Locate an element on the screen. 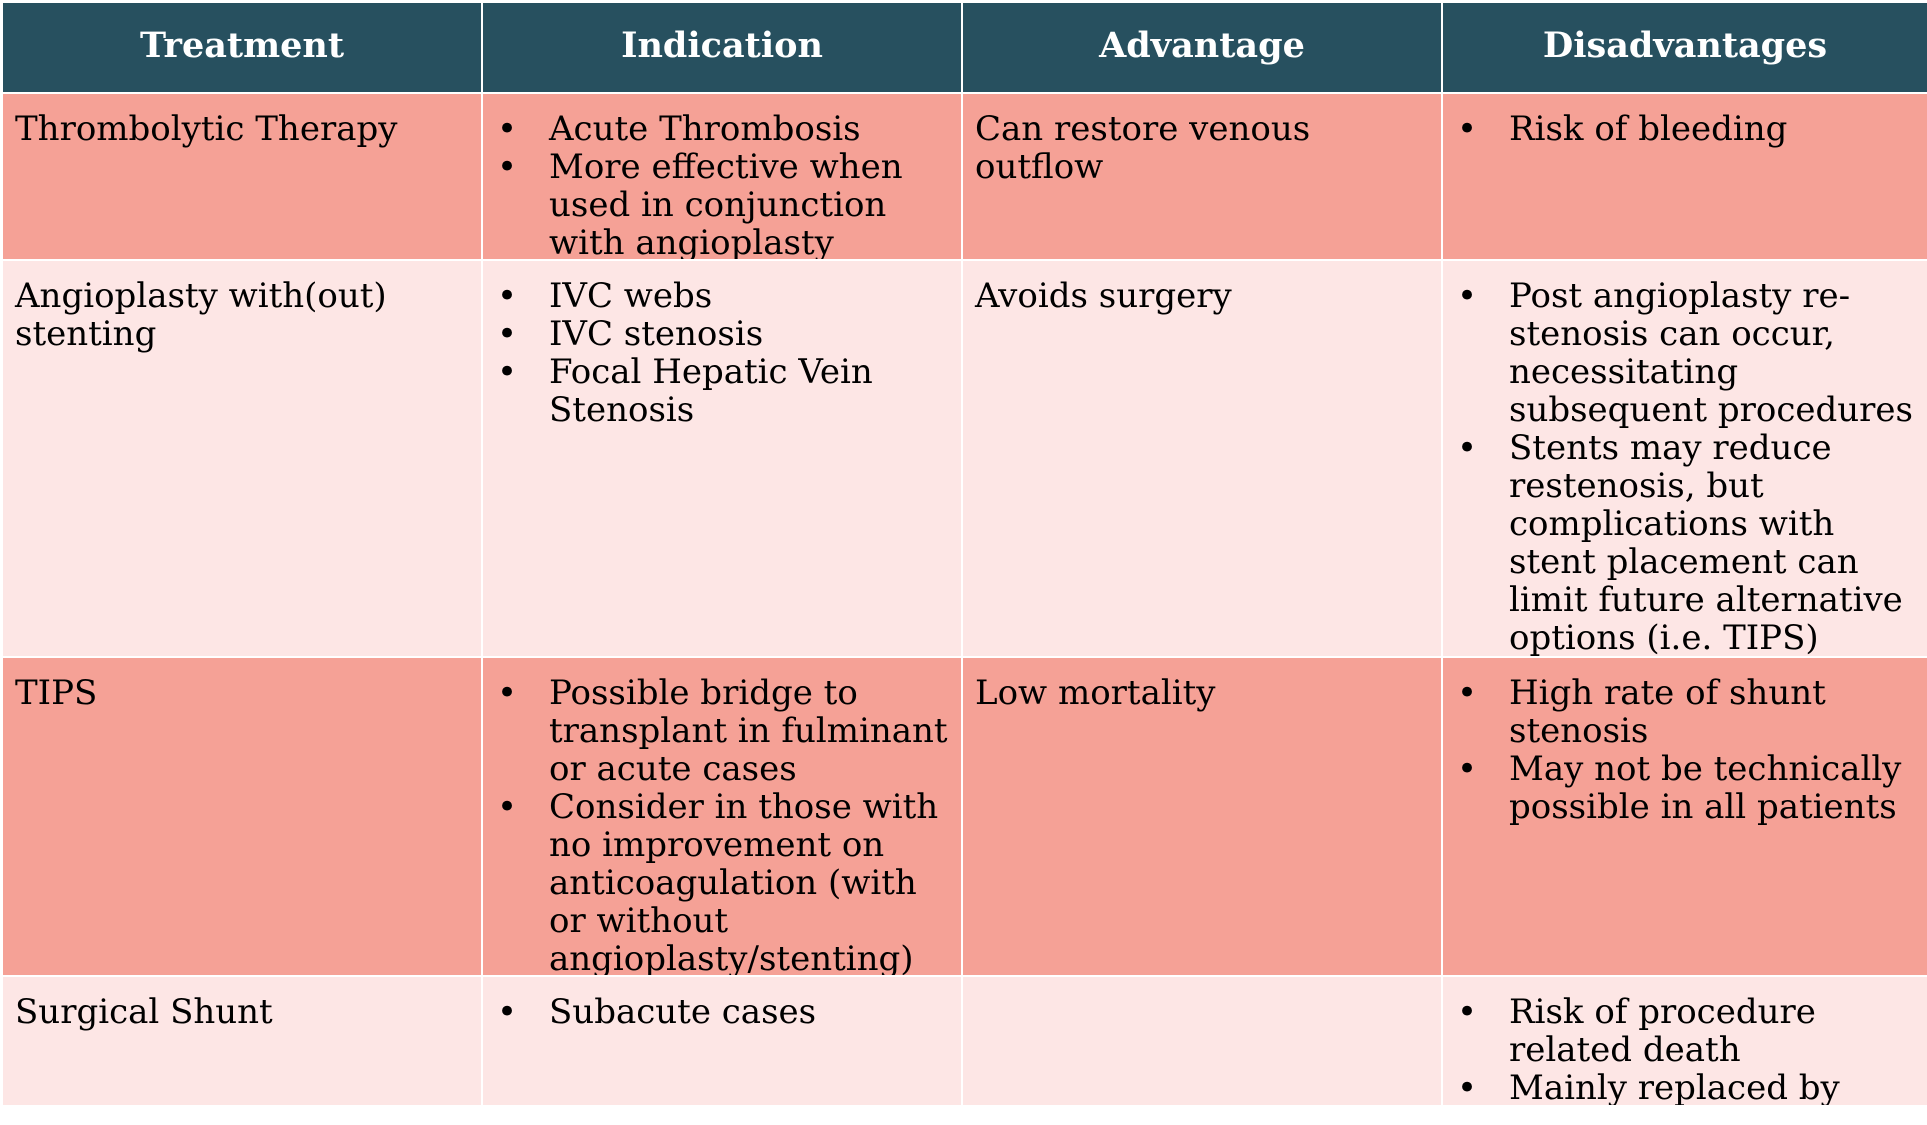 This screenshot has width=1927, height=1125. list-item: • IVC stenosis is located at coordinates (722, 334).